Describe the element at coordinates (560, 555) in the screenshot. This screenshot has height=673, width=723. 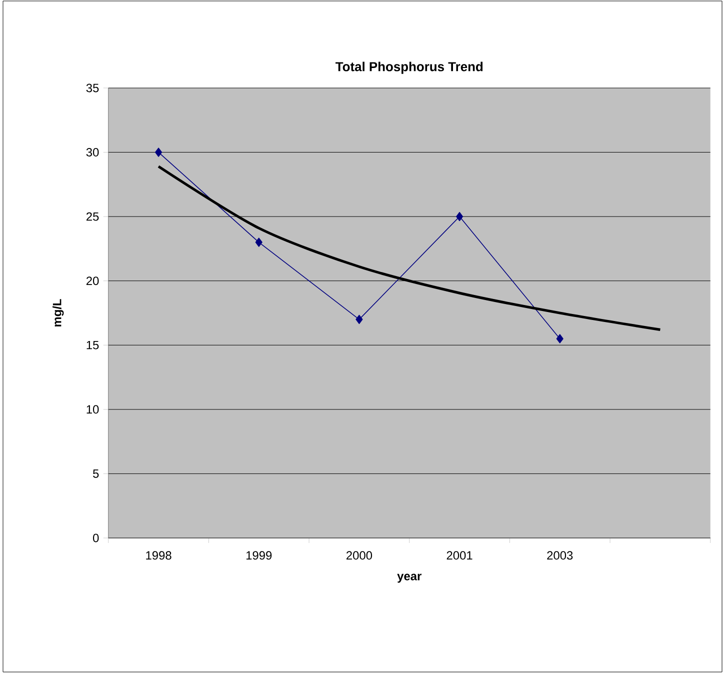
I see `x-tick-label: 2003` at that location.